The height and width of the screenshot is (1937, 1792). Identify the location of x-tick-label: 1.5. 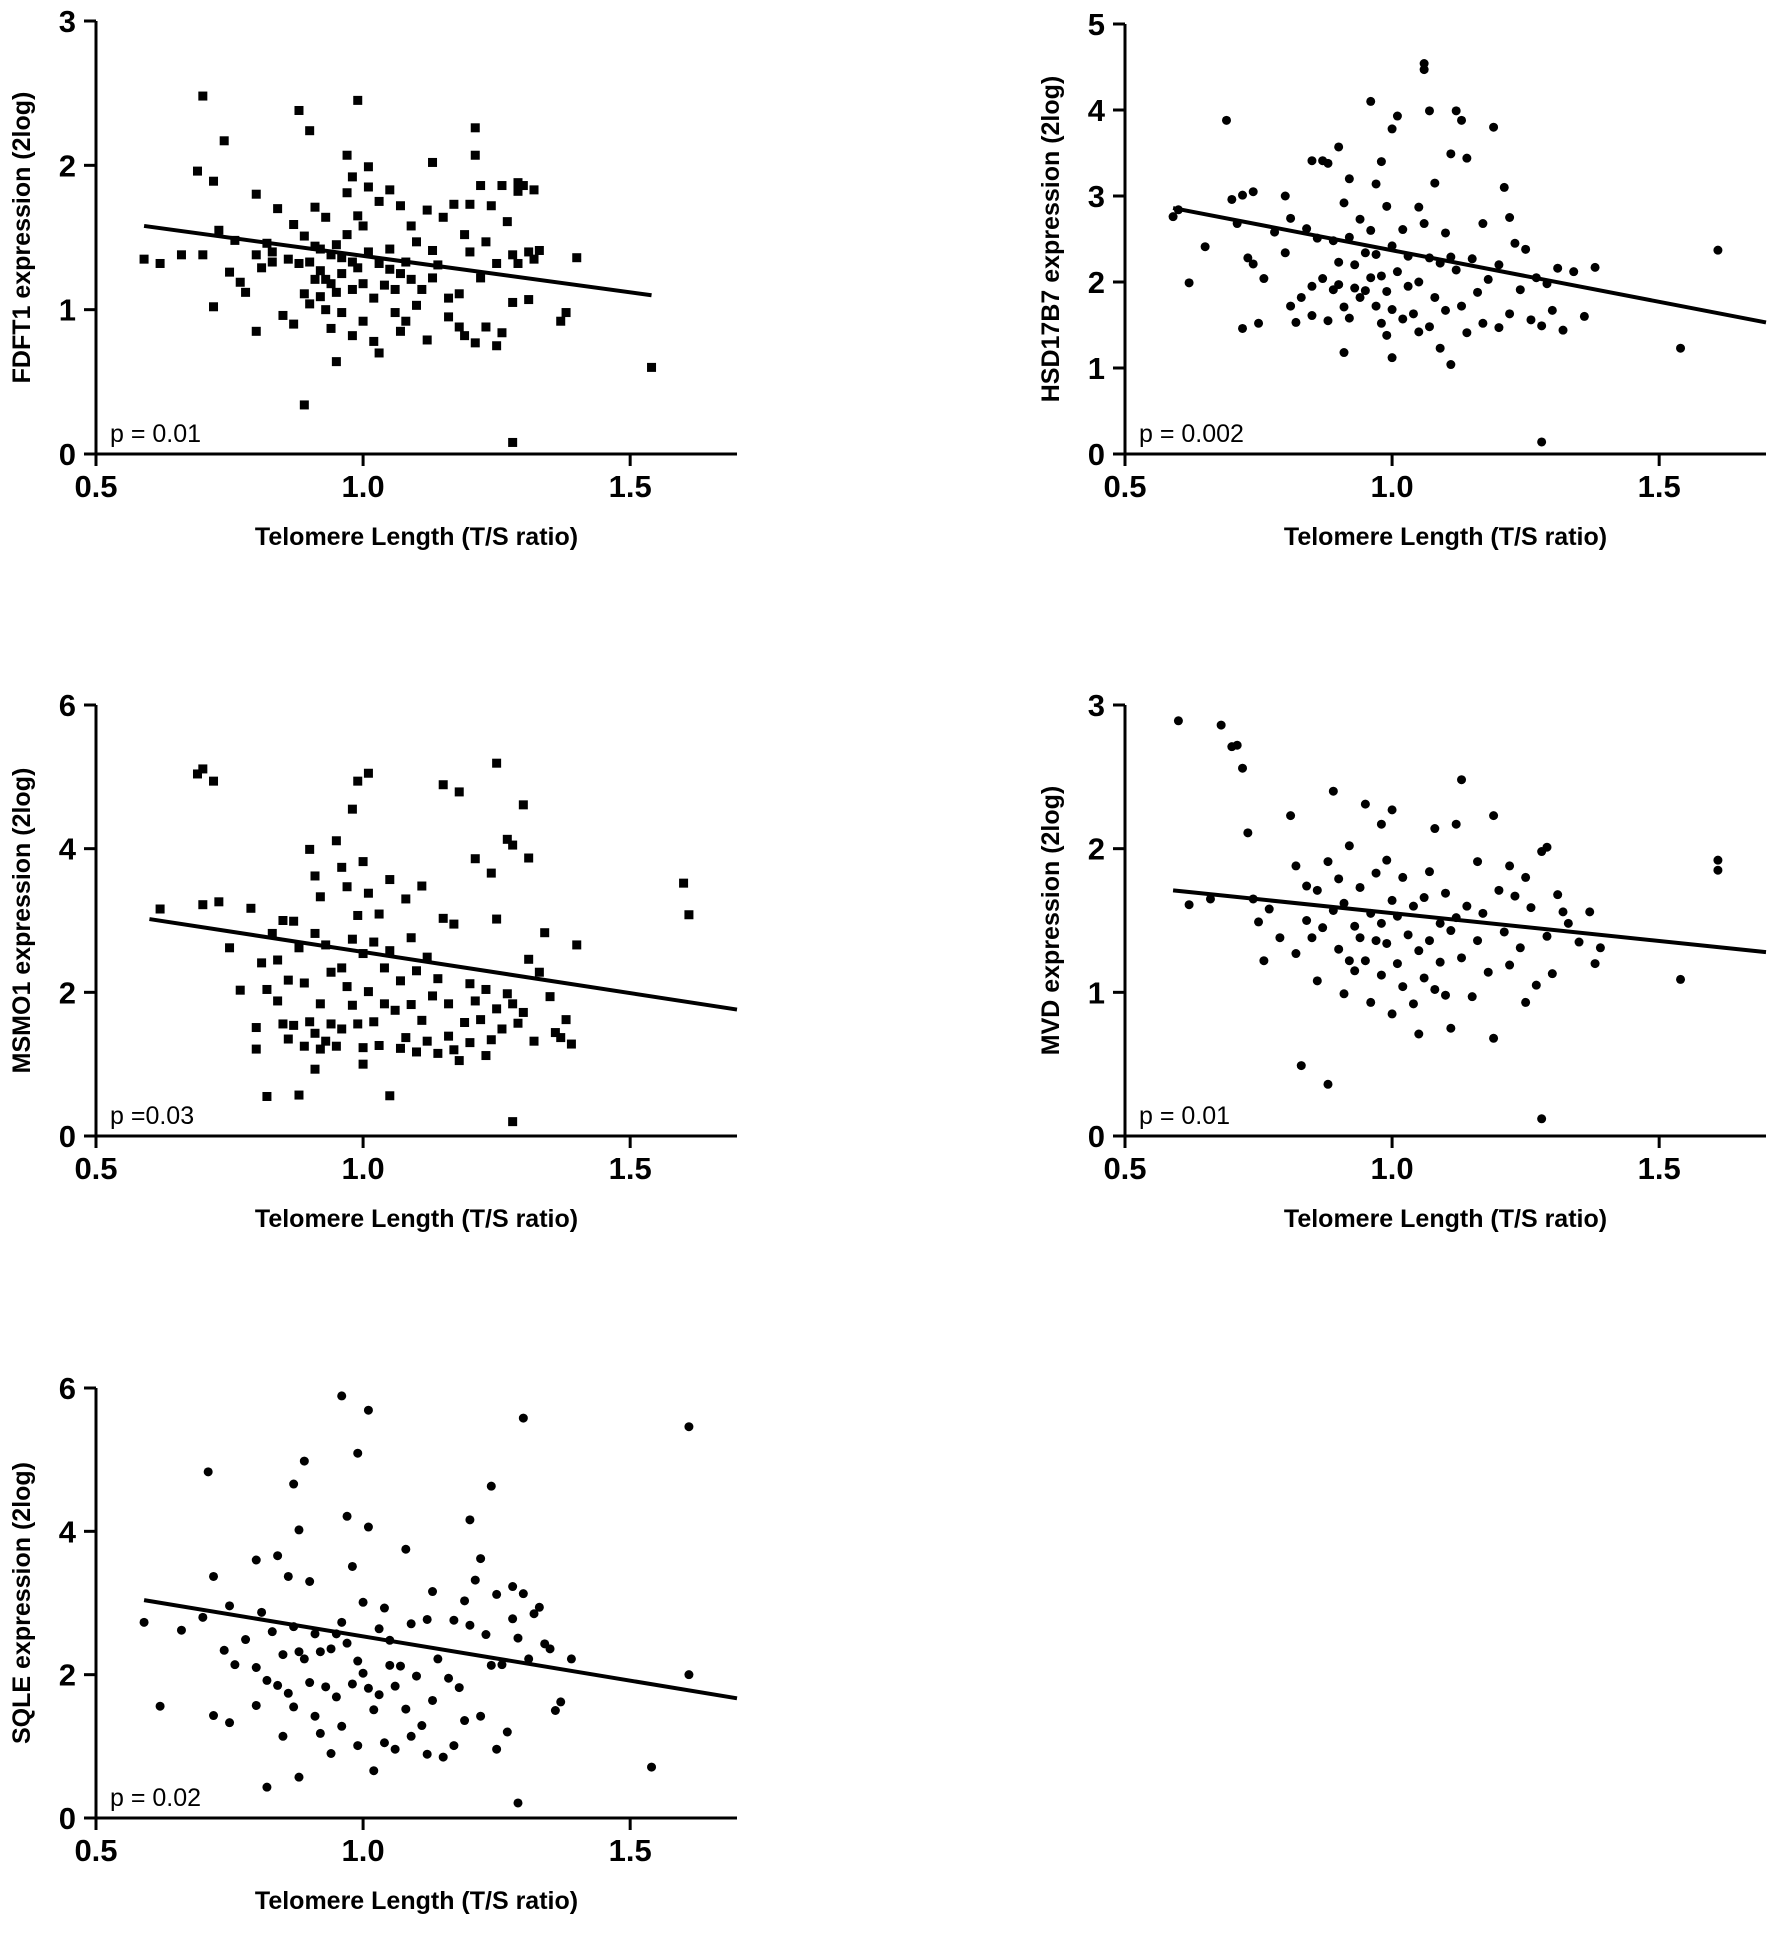
(630, 1168).